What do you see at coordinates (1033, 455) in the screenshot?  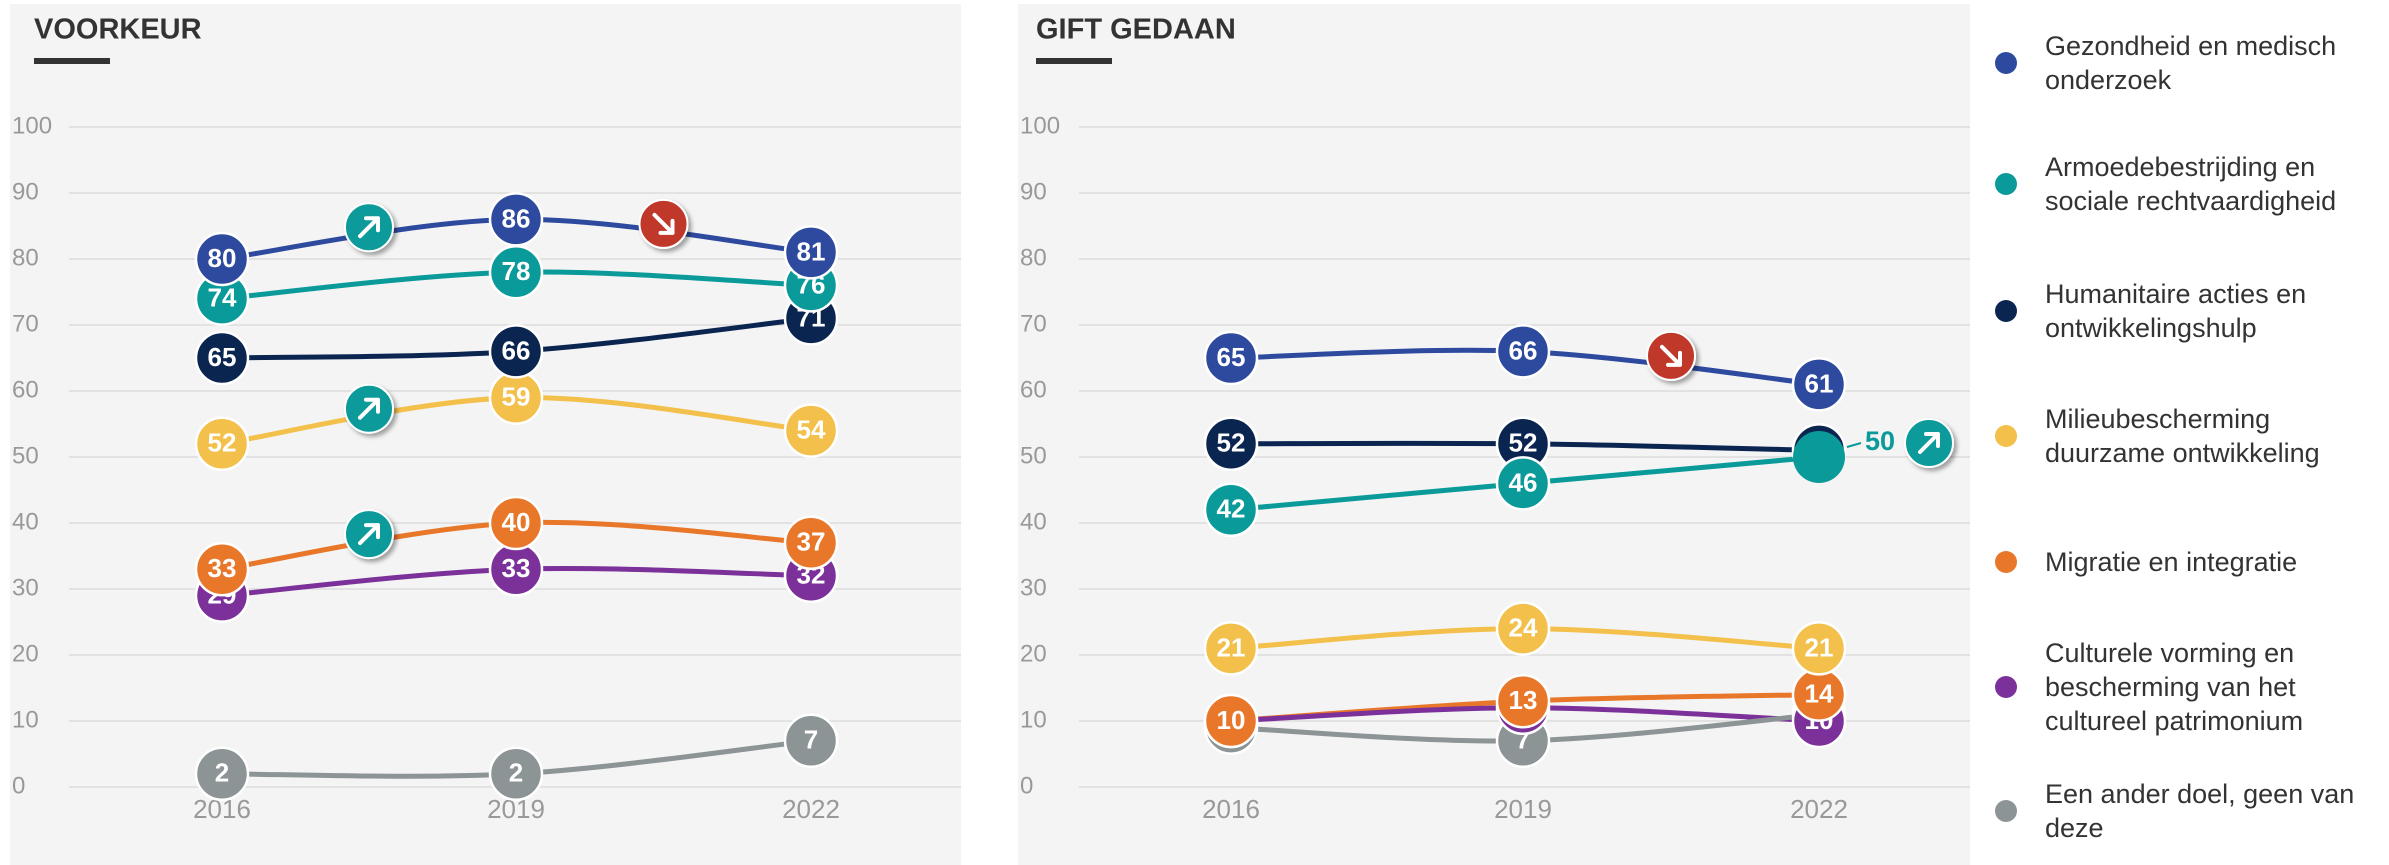 I see `y-tick-label: 50` at bounding box center [1033, 455].